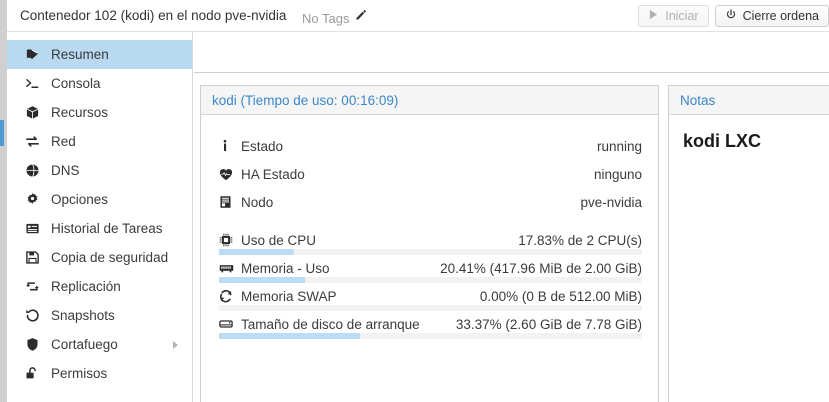 This screenshot has height=402, width=829. What do you see at coordinates (257, 202) in the screenshot?
I see `status-row-key: Nodo` at bounding box center [257, 202].